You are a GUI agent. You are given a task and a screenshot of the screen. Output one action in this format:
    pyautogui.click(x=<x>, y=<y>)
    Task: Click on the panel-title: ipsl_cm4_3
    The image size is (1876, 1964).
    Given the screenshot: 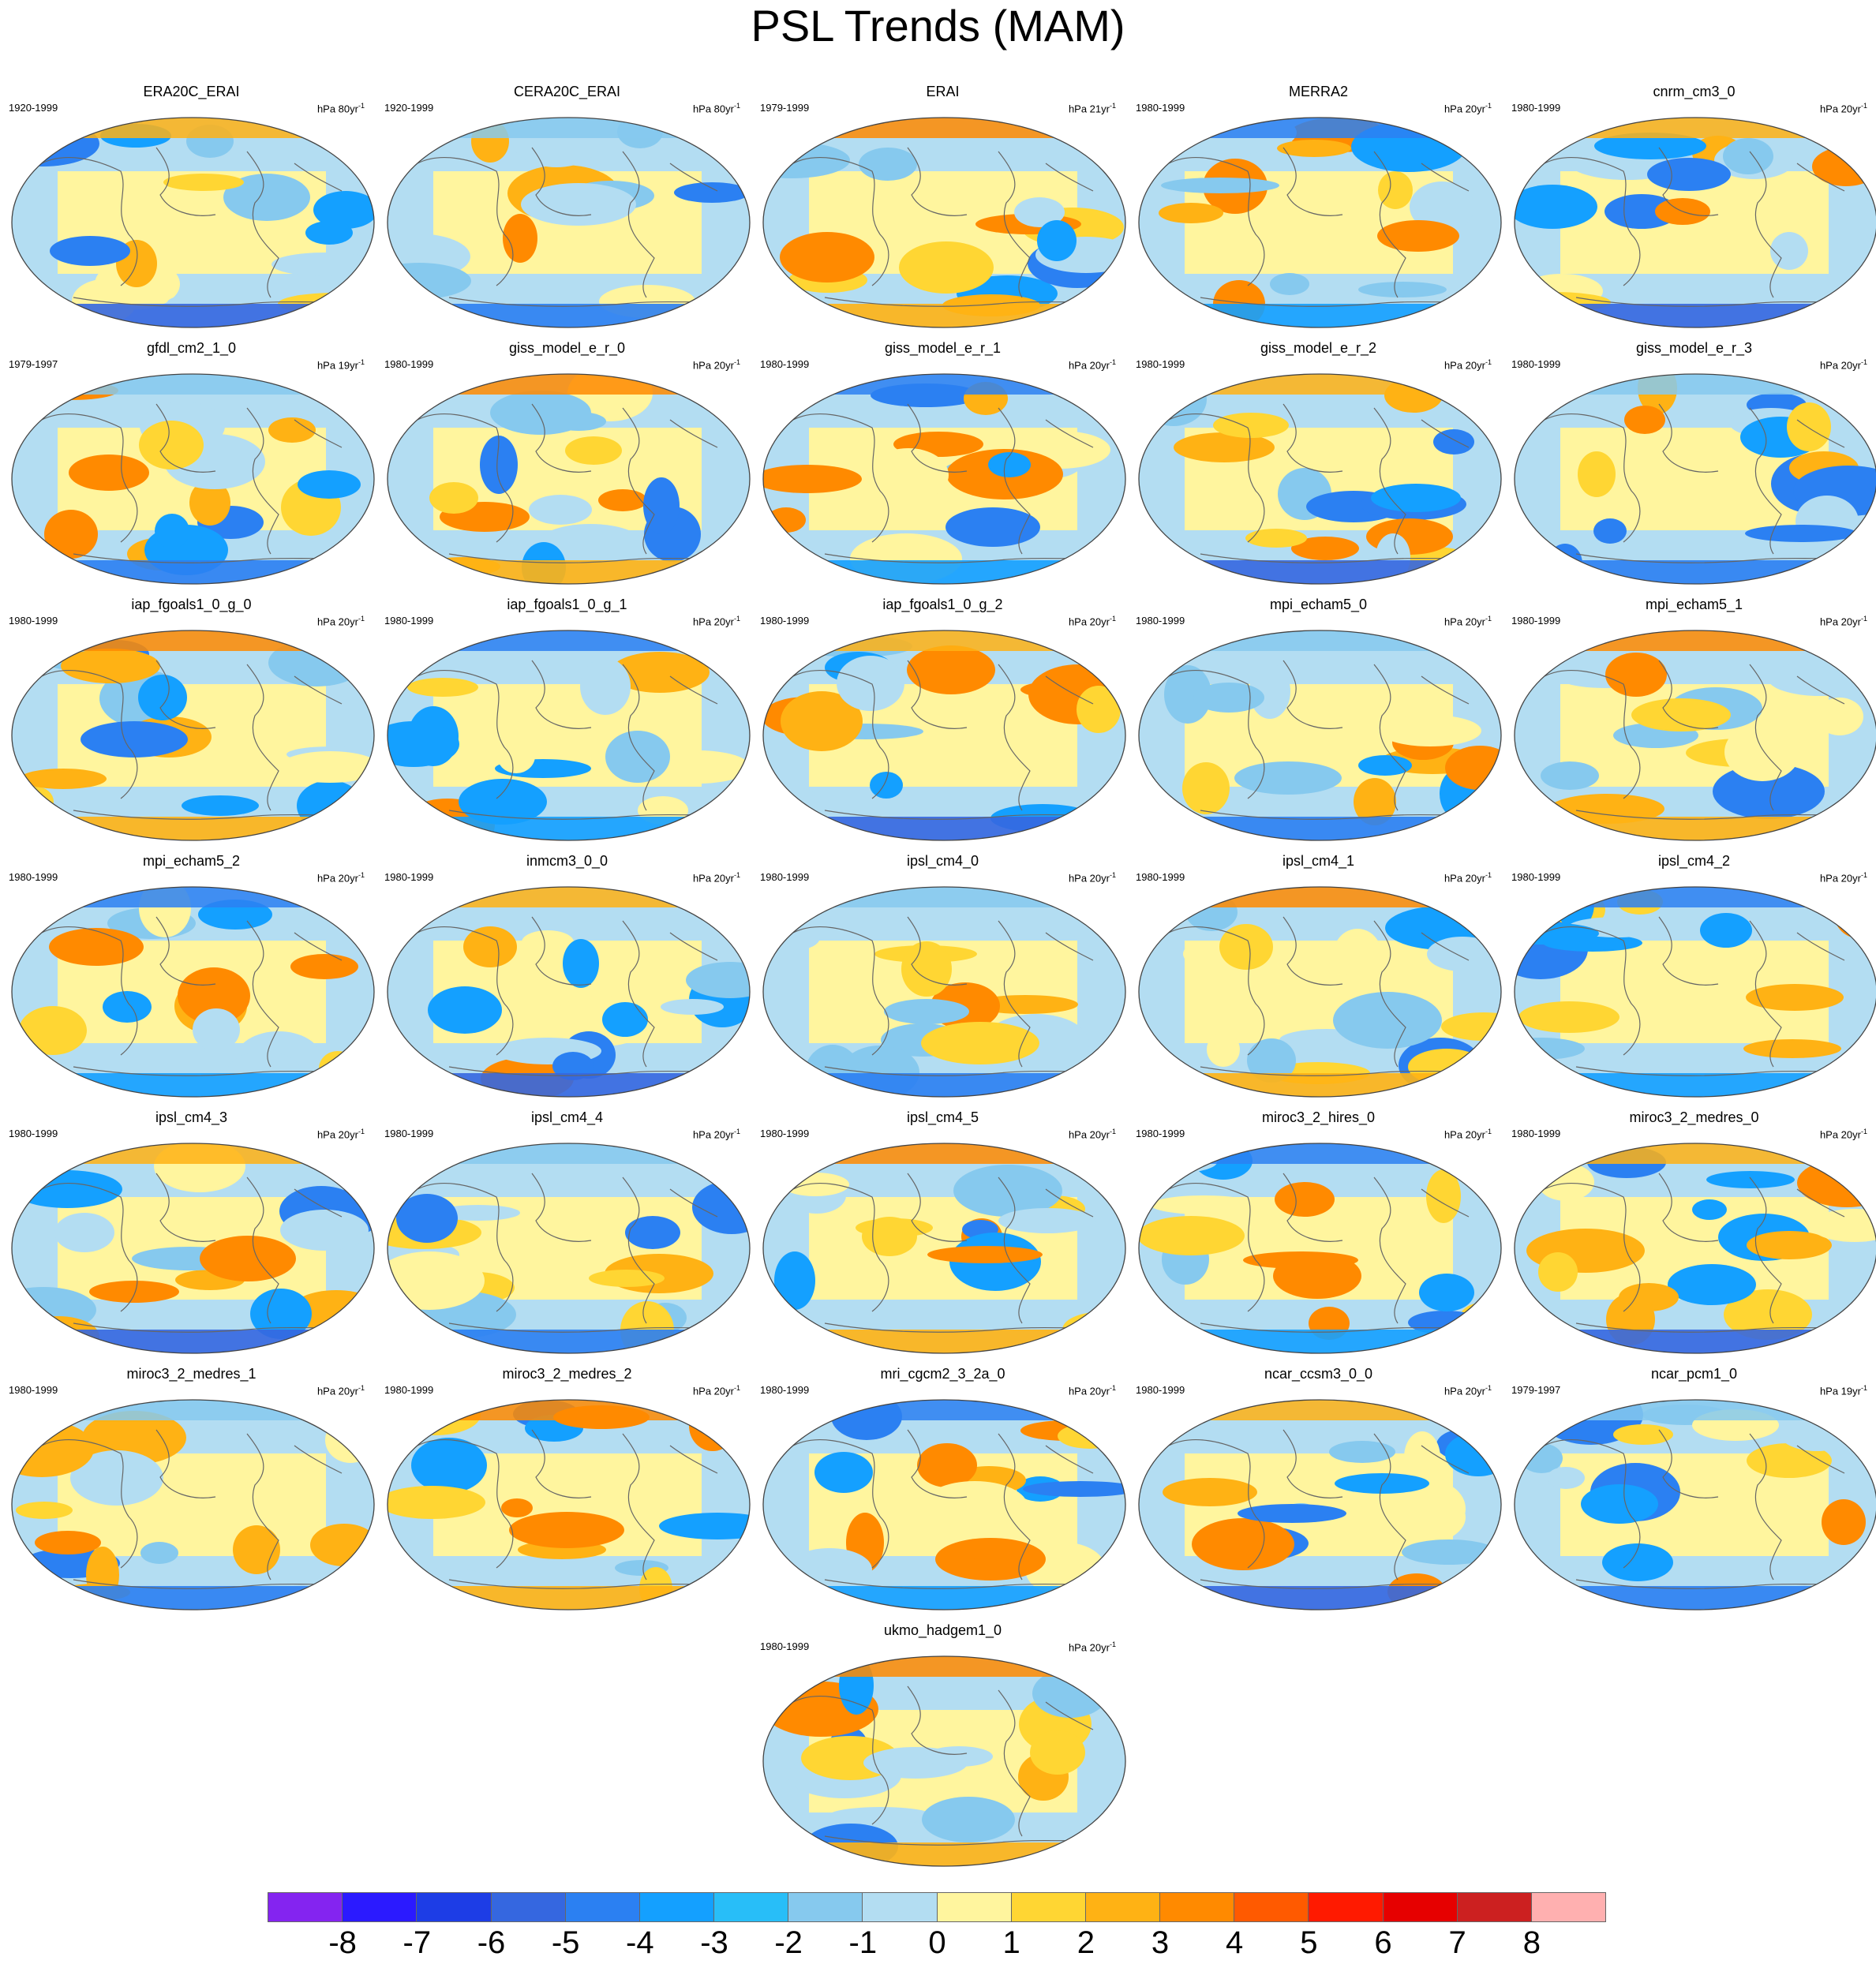 What is the action you would take?
    pyautogui.click(x=191, y=1117)
    